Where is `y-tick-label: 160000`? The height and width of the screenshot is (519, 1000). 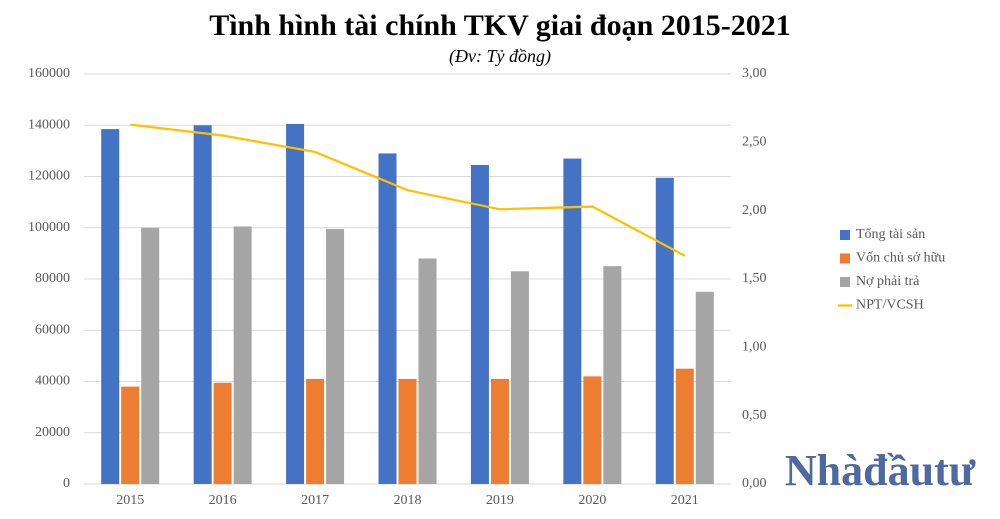
y-tick-label: 160000 is located at coordinates (49, 73).